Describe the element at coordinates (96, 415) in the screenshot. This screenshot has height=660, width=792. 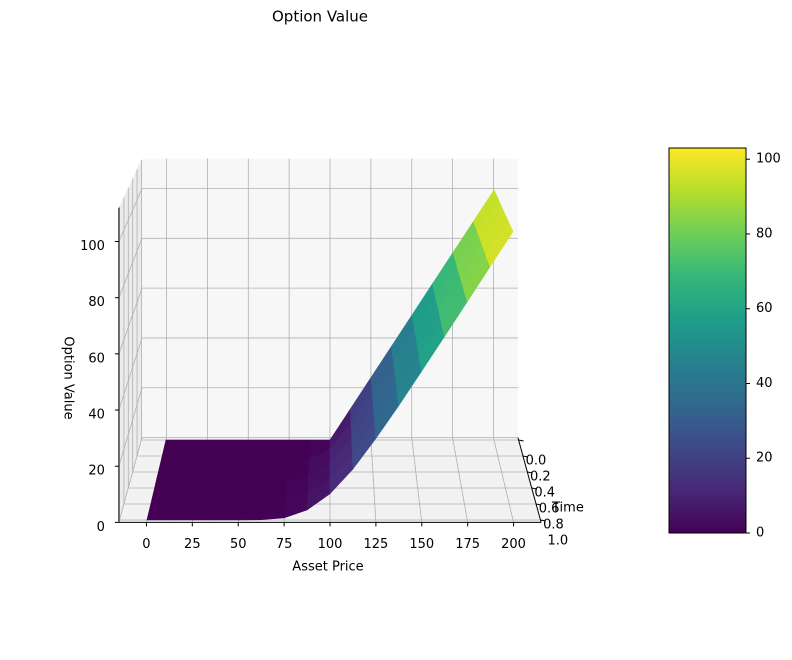
I see `z-tick-label: 40` at that location.